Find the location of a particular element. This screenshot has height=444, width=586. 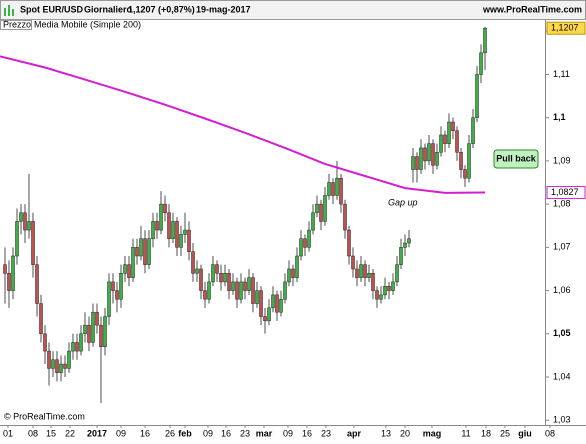

legend-price: Prezzo is located at coordinates (17, 24).